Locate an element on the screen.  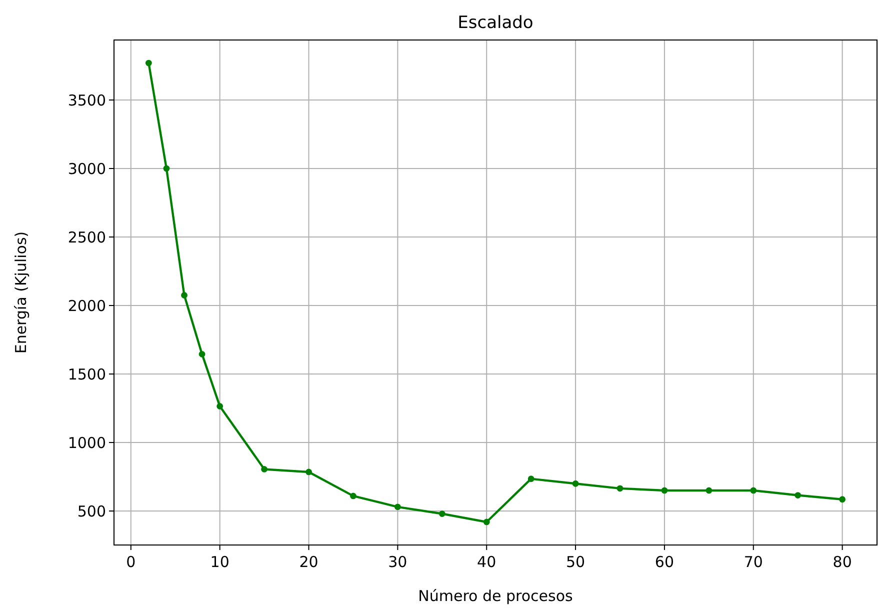
y-tick-label: 3000 is located at coordinates (87, 169).